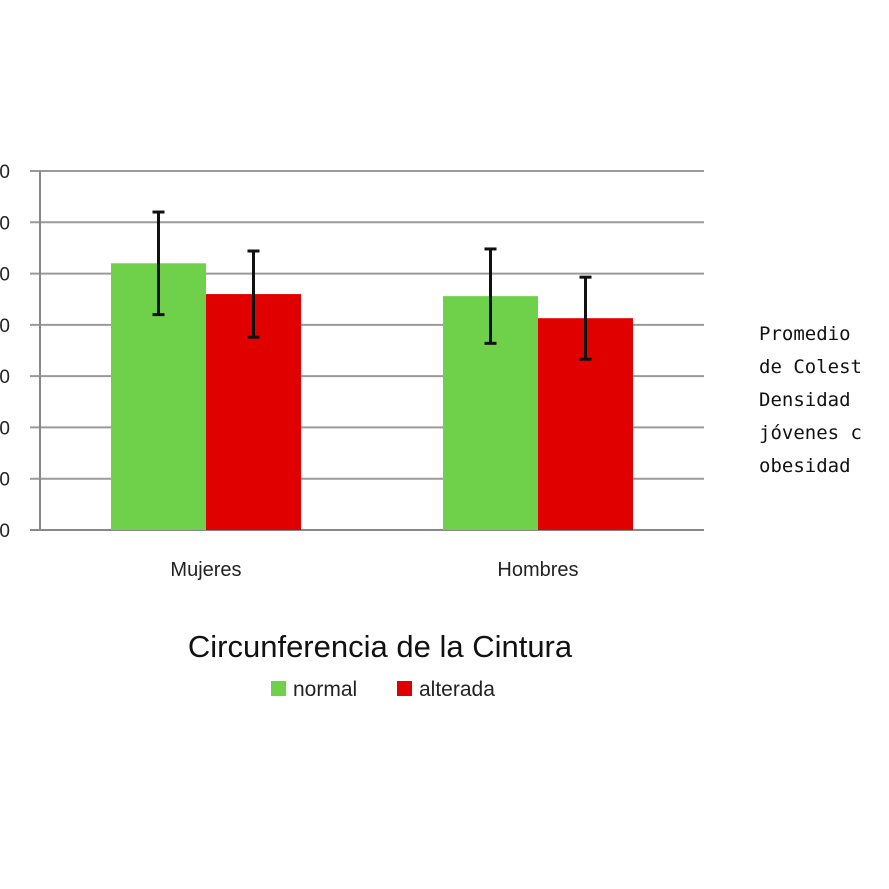  What do you see at coordinates (372, 285) in the screenshot?
I see `error-bars` at bounding box center [372, 285].